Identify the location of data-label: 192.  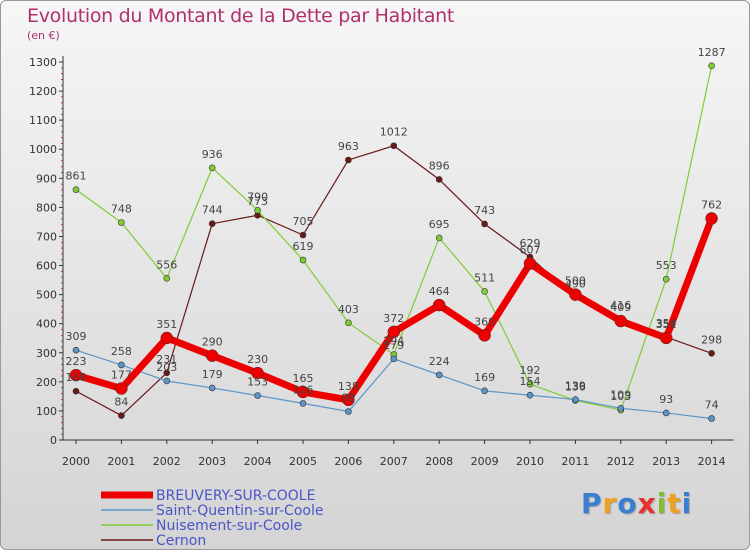
(530, 370).